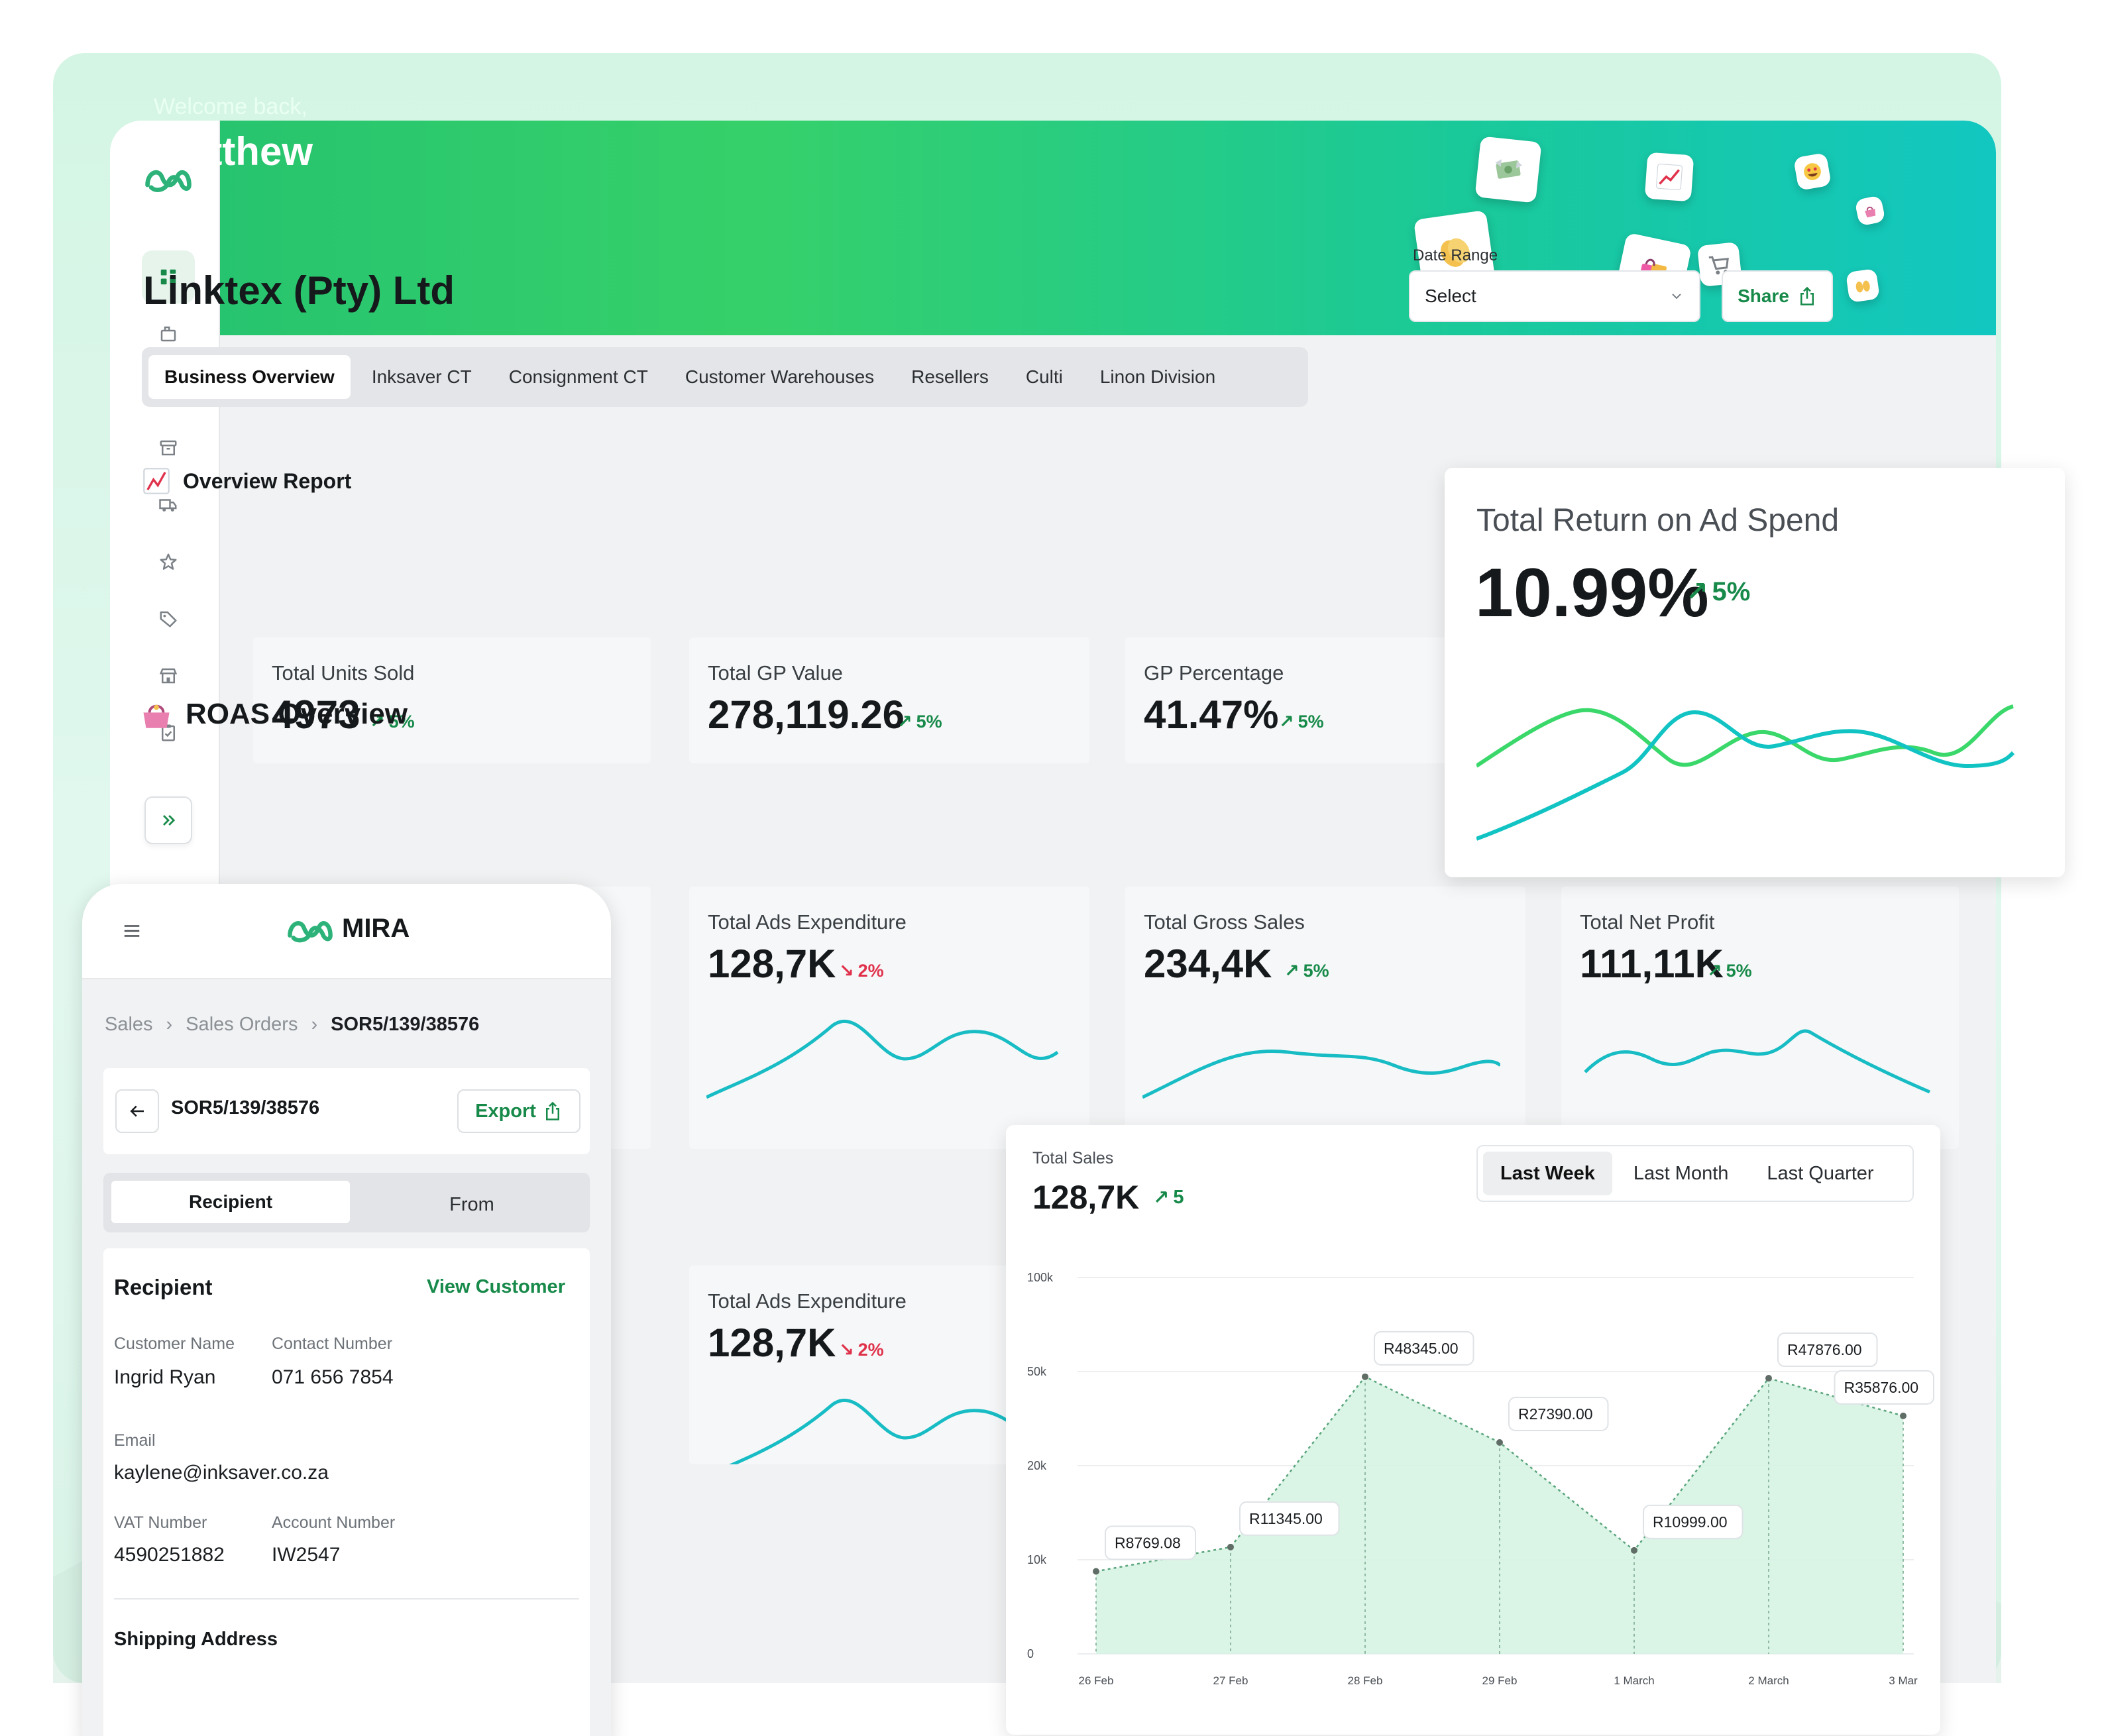  I want to click on sidebar-item-delivery, so click(168, 505).